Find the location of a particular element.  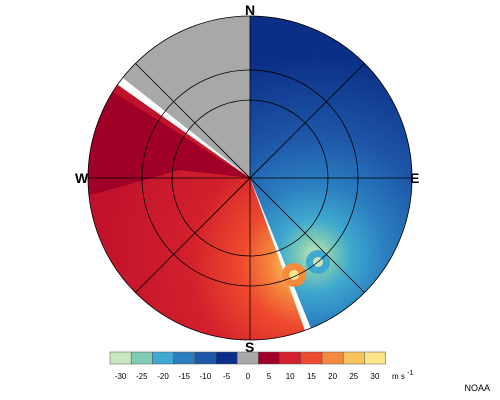

legend-tick-label: 25 is located at coordinates (353, 376).